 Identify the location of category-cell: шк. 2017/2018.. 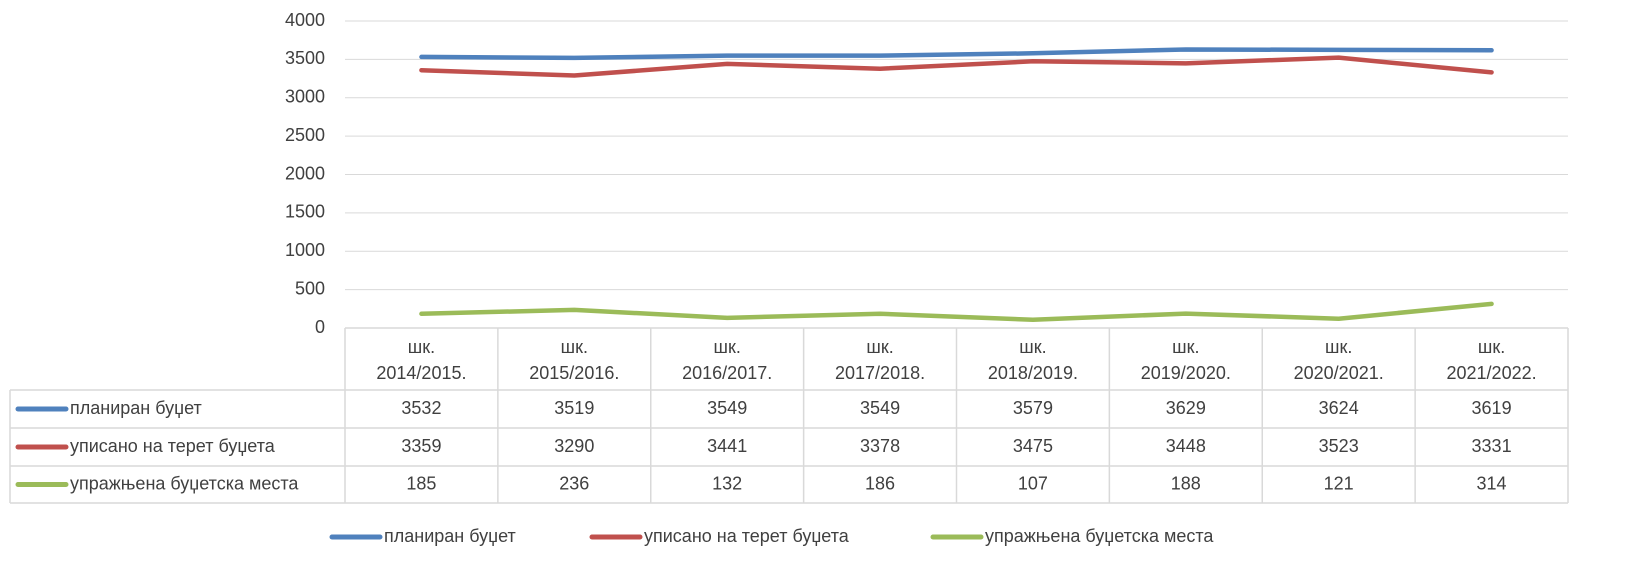
(880, 360).